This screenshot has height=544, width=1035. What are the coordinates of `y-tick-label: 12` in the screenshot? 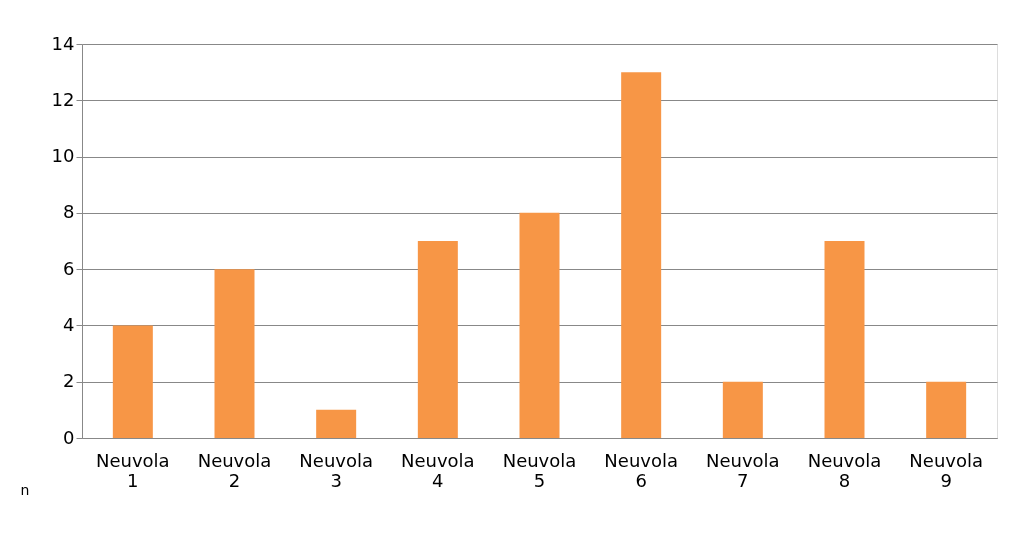 It's located at (63, 99).